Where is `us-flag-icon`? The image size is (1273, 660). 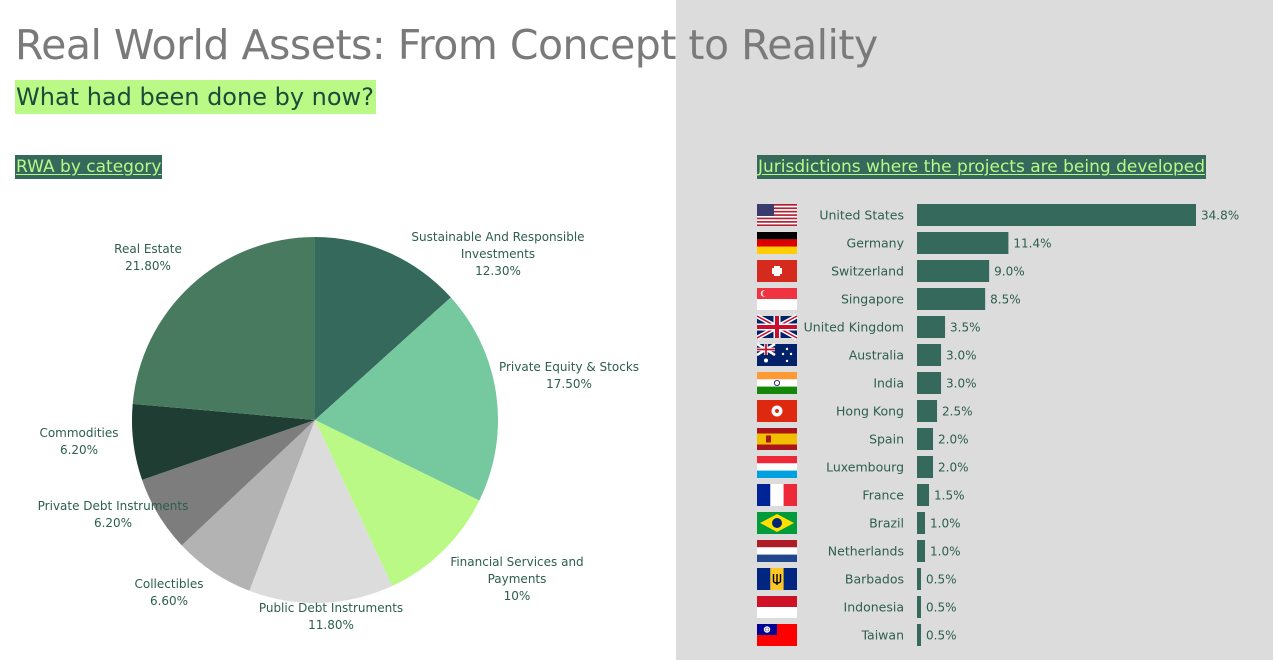
us-flag-icon is located at coordinates (777, 215).